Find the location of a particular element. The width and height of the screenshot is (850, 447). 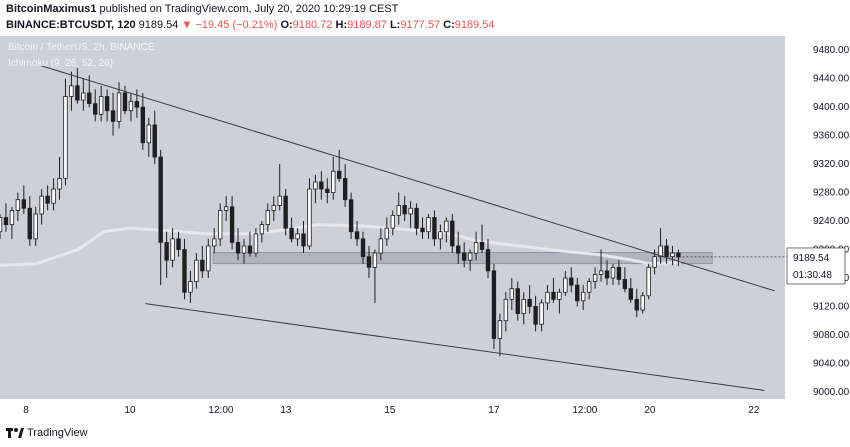

price-axis is located at coordinates (817, 228).